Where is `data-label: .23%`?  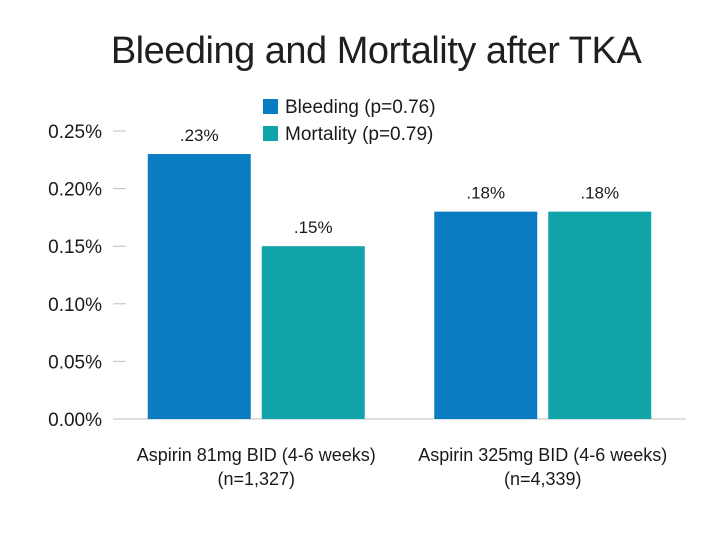 data-label: .23% is located at coordinates (199, 135).